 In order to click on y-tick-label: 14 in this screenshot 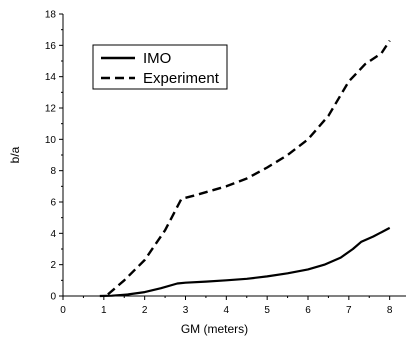, I will do `click(51, 77)`.